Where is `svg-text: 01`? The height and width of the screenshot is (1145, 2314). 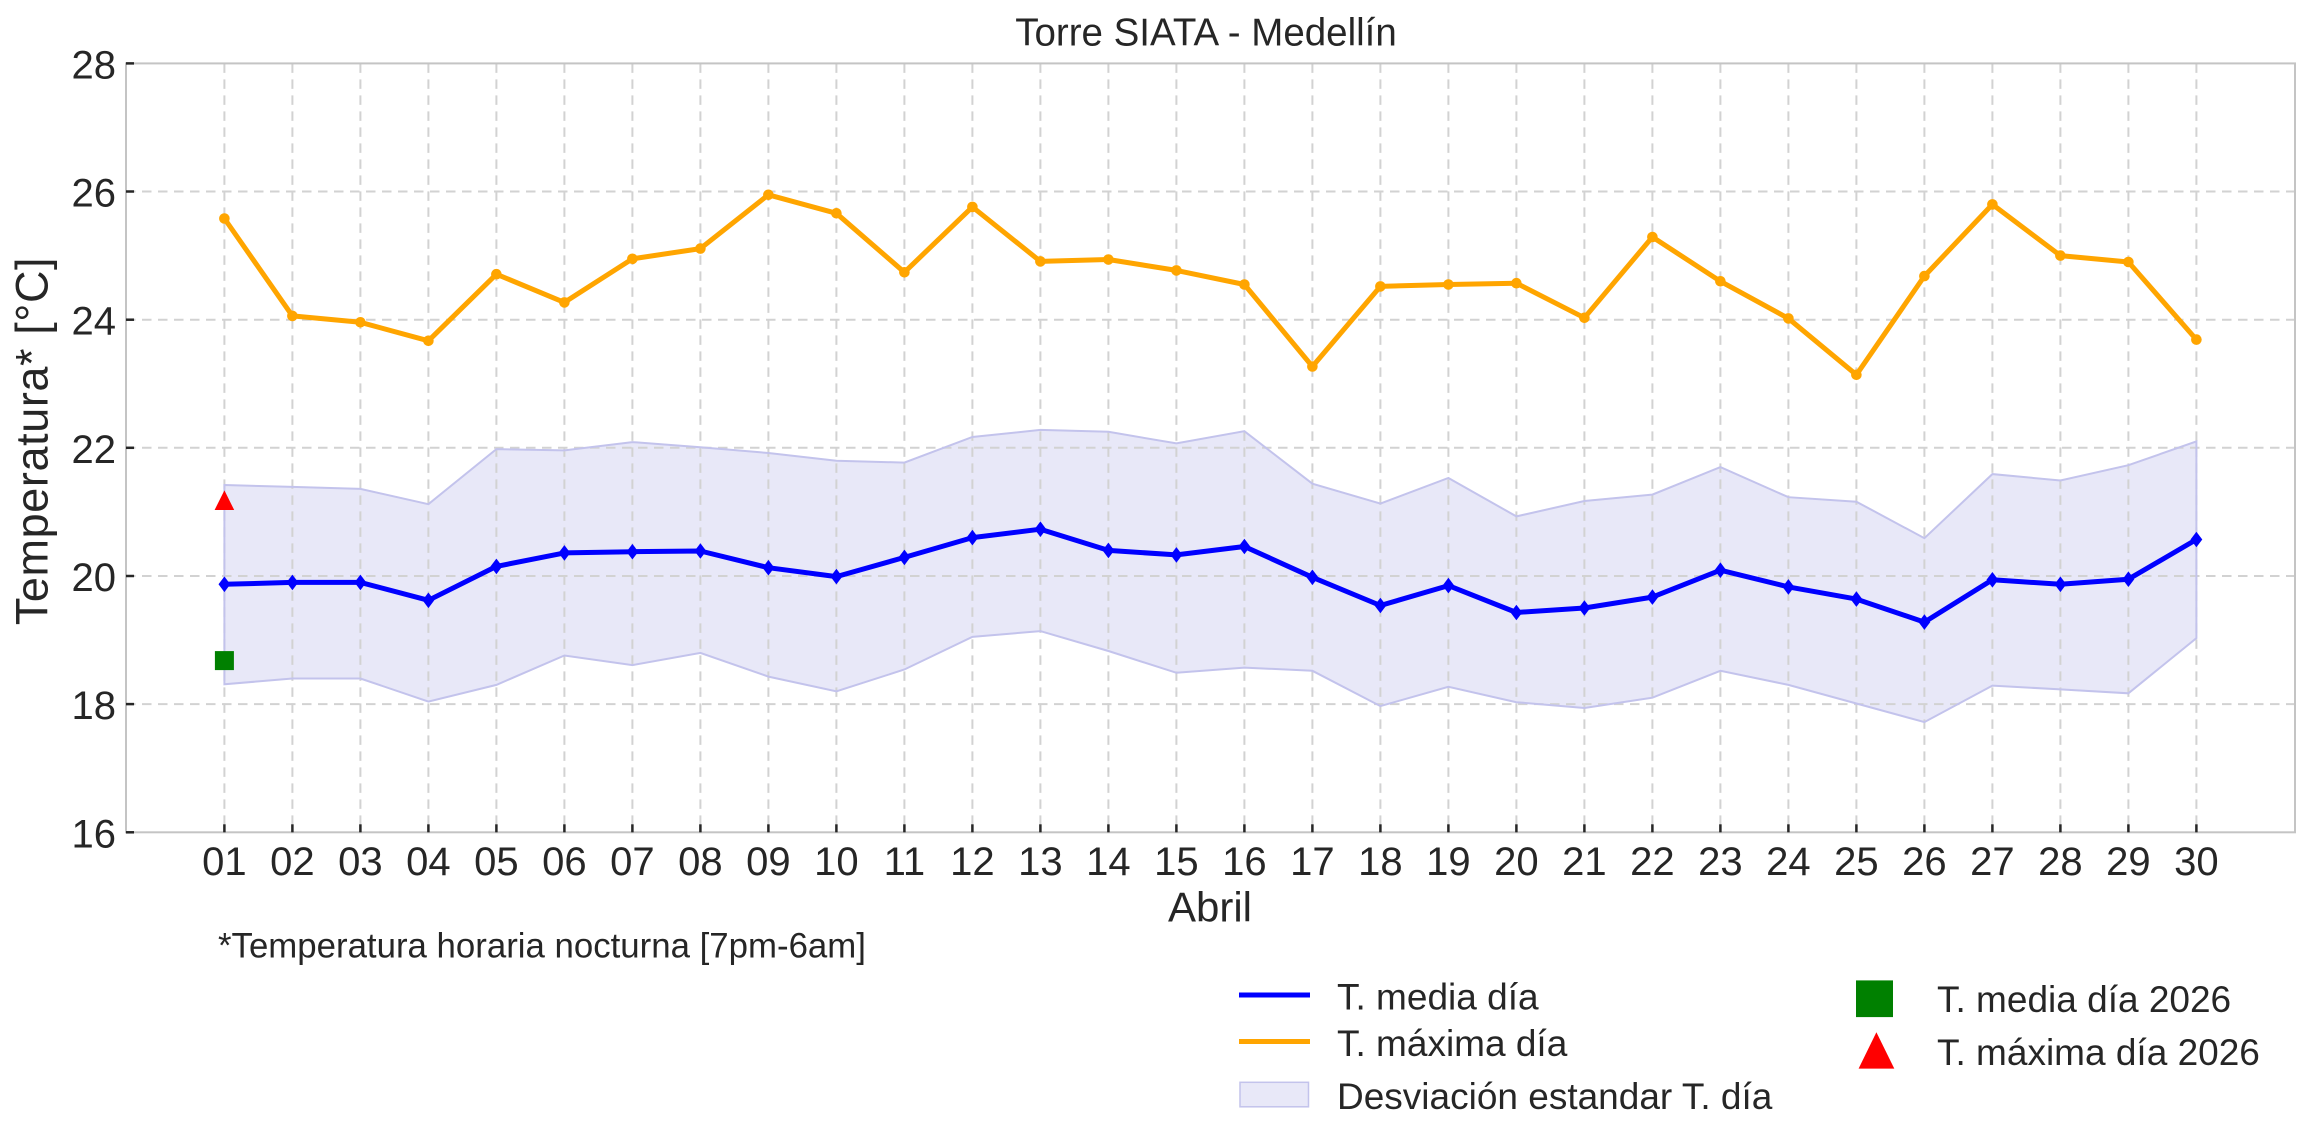 svg-text: 01 is located at coordinates (224, 862).